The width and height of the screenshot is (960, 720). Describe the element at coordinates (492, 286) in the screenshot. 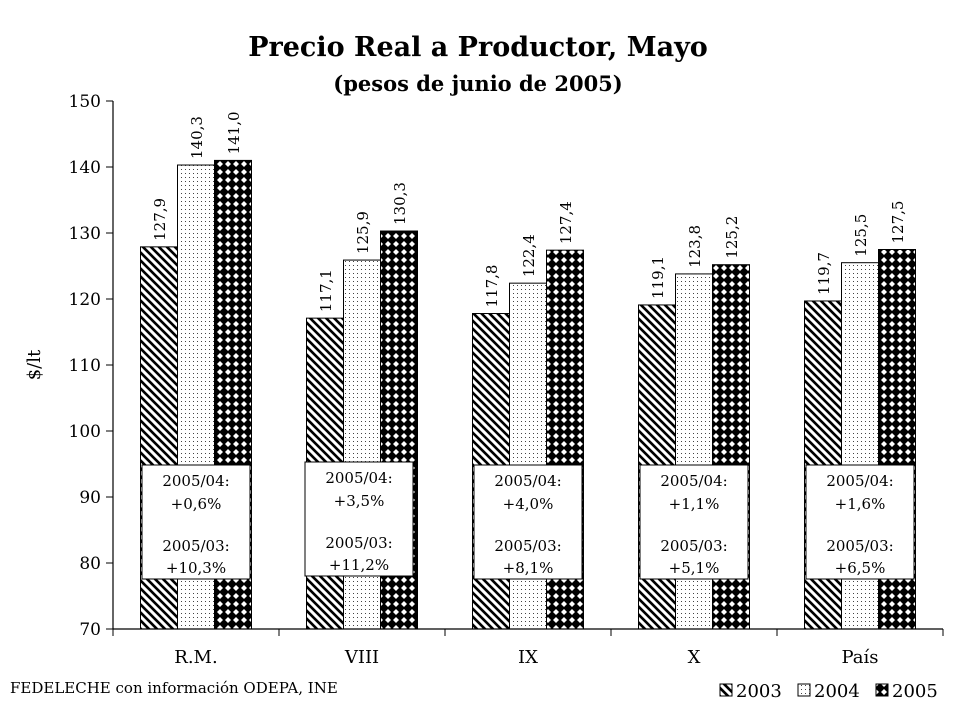

I see `value-label: 117,8` at that location.